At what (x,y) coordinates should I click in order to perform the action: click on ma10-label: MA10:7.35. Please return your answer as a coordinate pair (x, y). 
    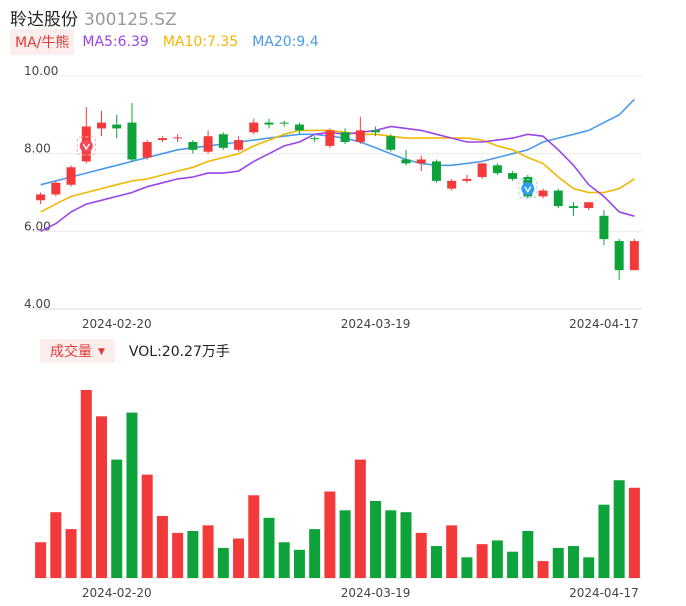
    Looking at the image, I should click on (200, 42).